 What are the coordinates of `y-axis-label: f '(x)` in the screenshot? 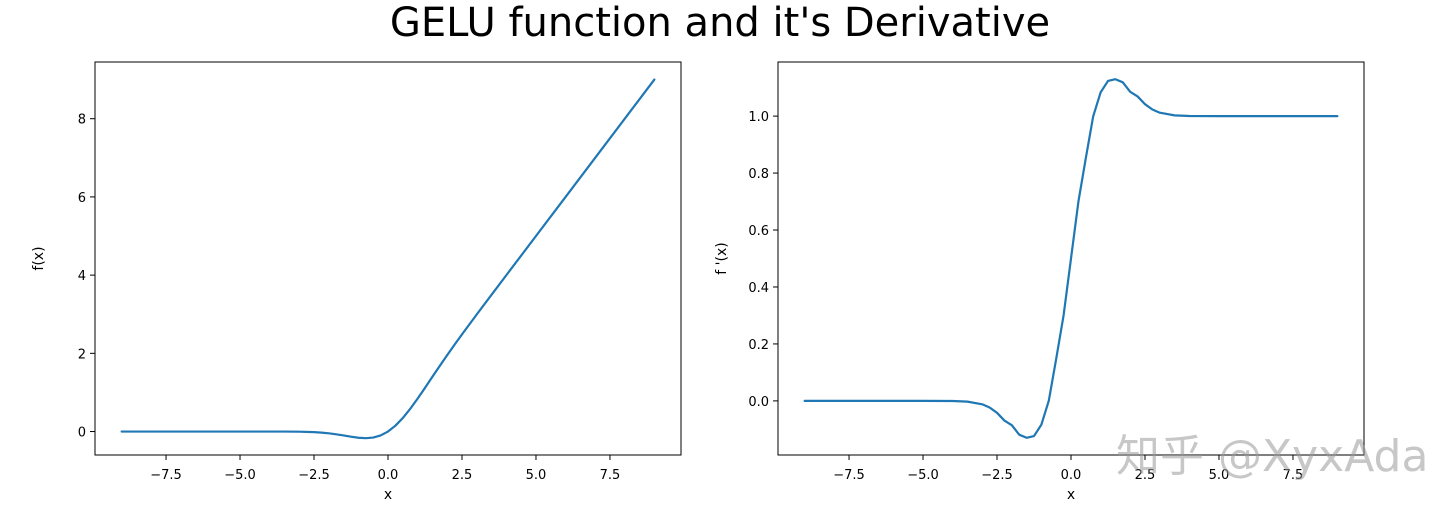 It's located at (722, 258).